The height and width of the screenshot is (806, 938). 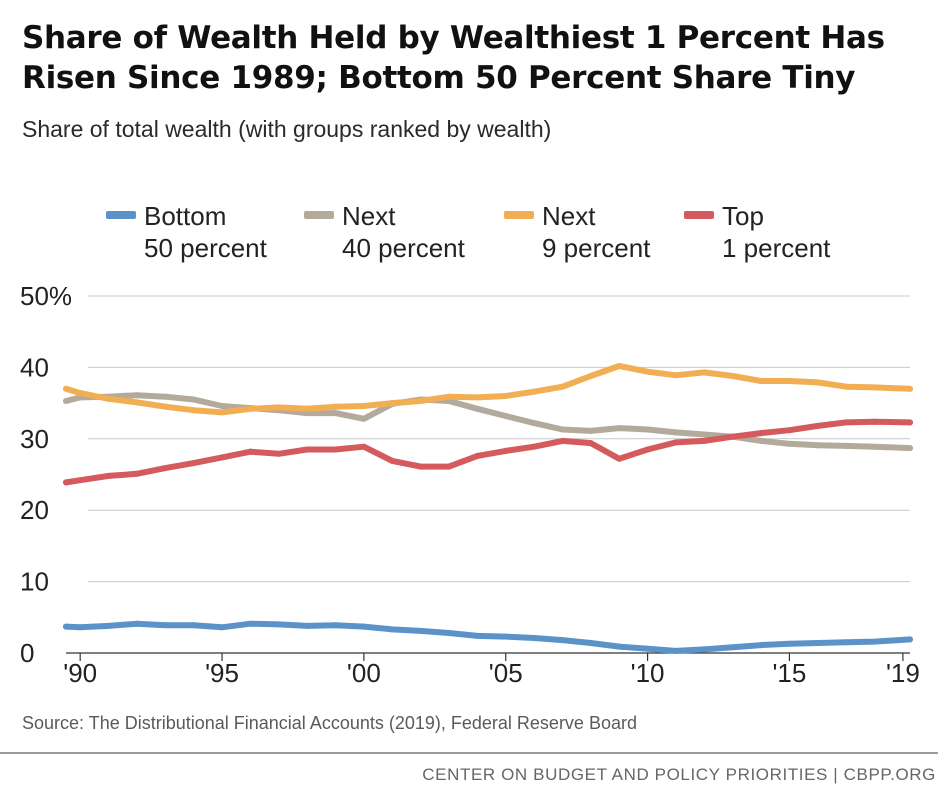 I want to click on x-tick-label: '00, so click(x=364, y=673).